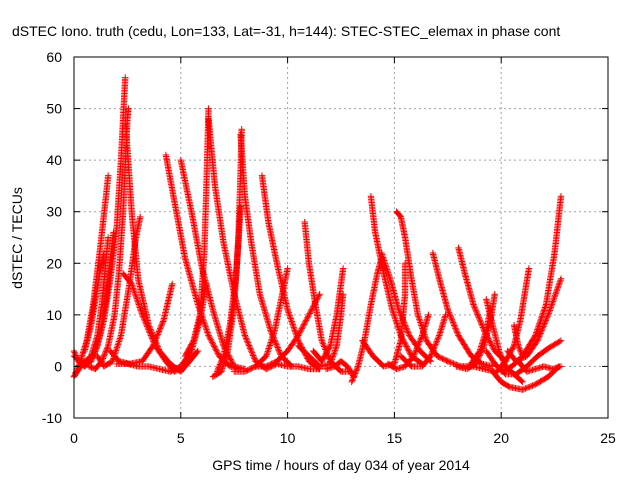 This screenshot has height=480, width=640. What do you see at coordinates (54, 57) in the screenshot?
I see `y-tick-label: 60` at bounding box center [54, 57].